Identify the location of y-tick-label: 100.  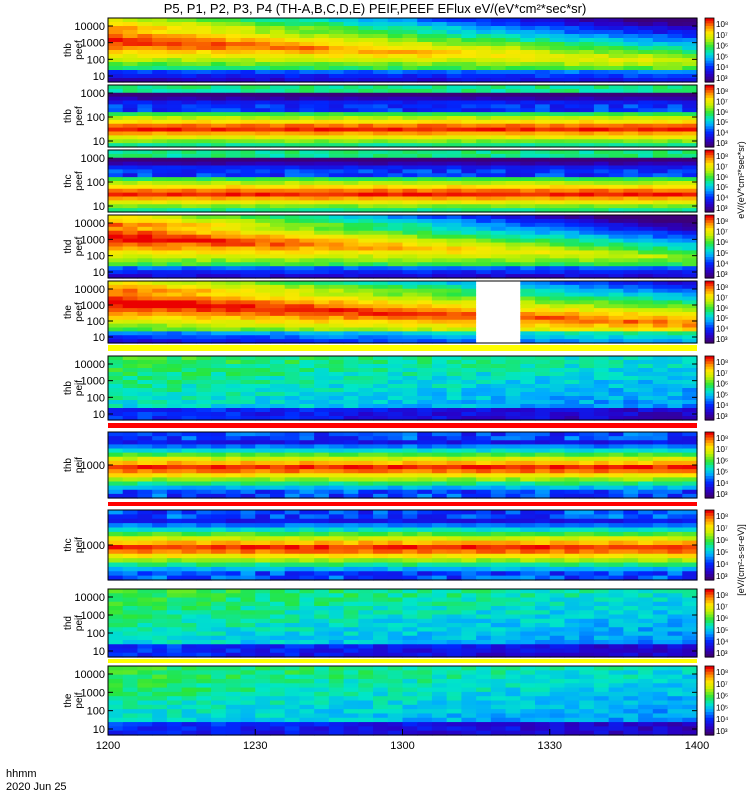
(96, 118).